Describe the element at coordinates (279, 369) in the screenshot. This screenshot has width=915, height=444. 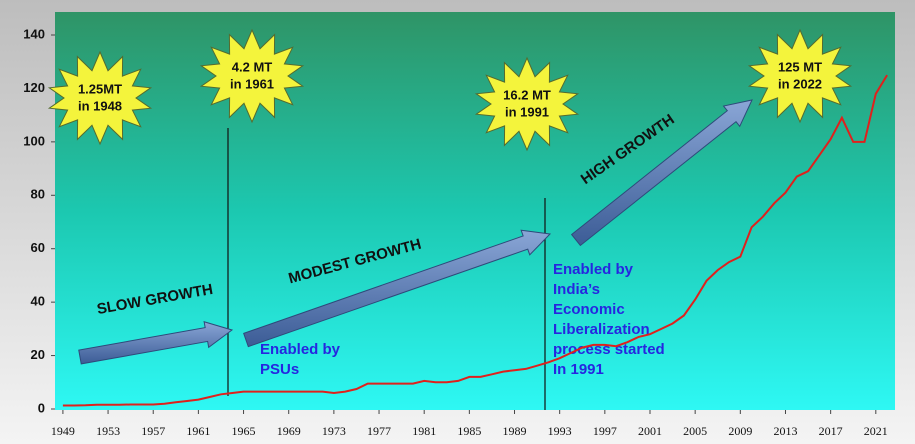
I see `note-line: PSUs` at that location.